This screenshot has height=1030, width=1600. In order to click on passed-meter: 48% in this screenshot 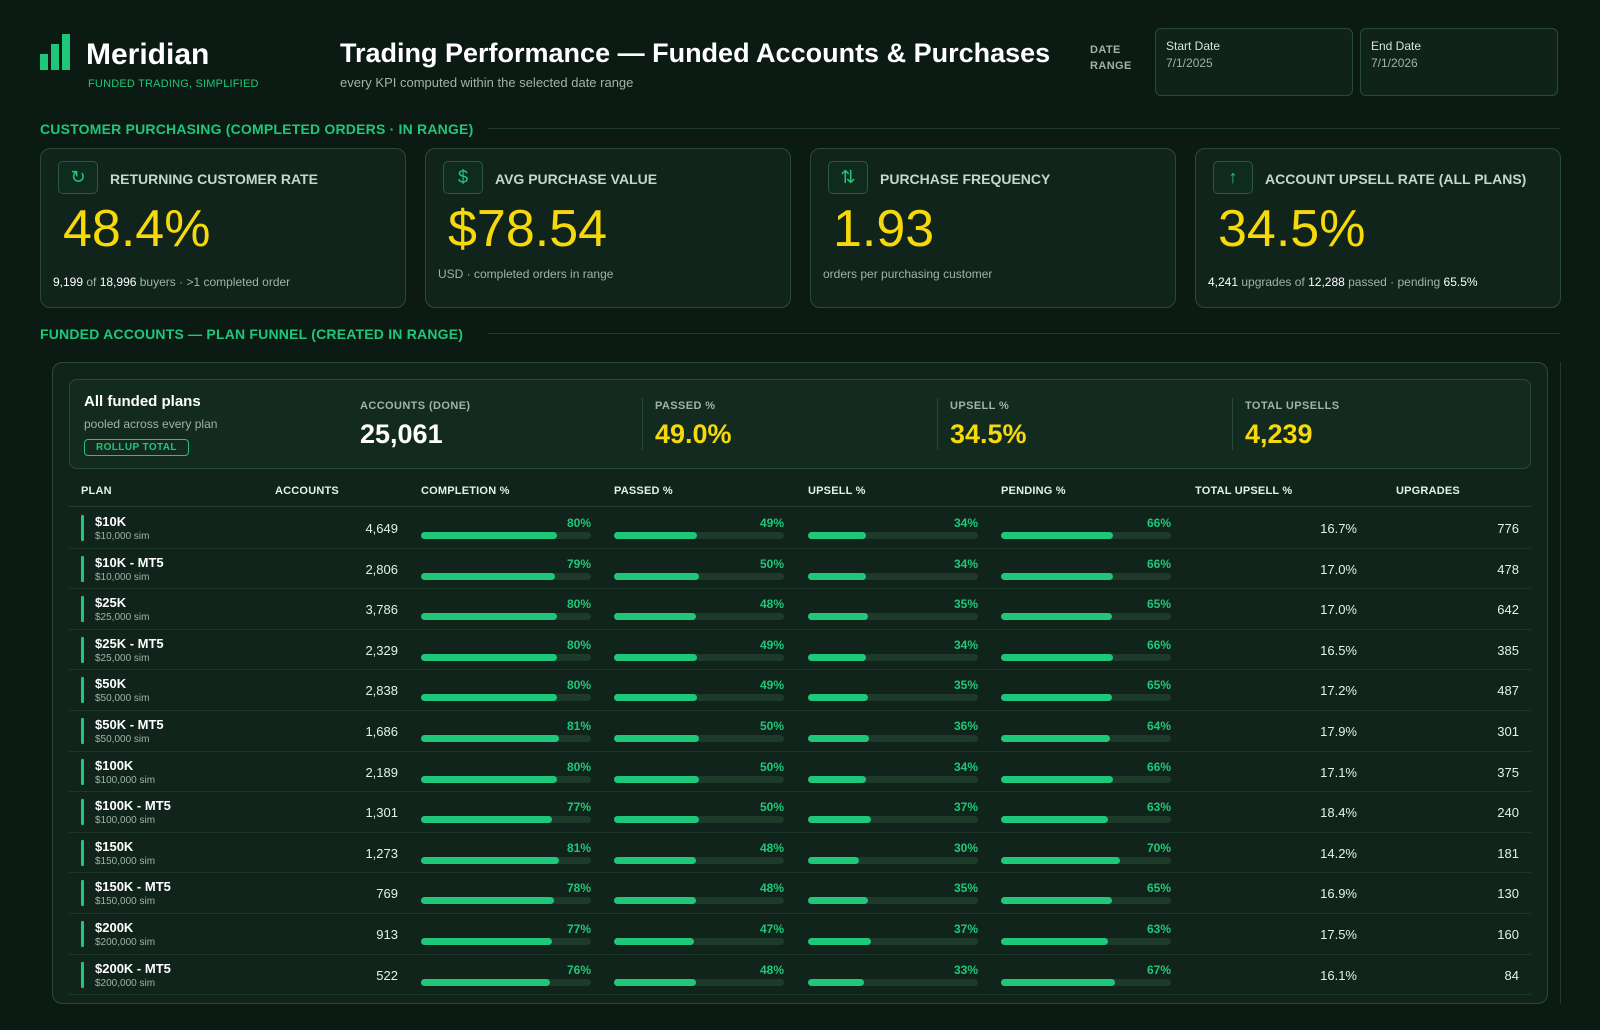, I will do `click(699, 853)`.